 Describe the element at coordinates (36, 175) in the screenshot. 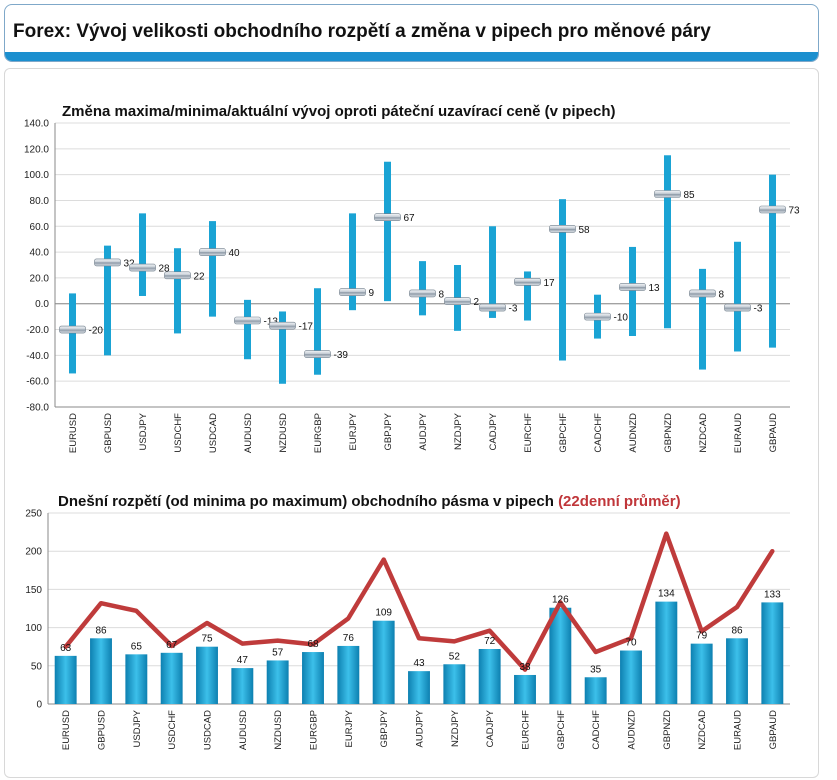

I see `chart1-y-tick-label: 100.0` at that location.